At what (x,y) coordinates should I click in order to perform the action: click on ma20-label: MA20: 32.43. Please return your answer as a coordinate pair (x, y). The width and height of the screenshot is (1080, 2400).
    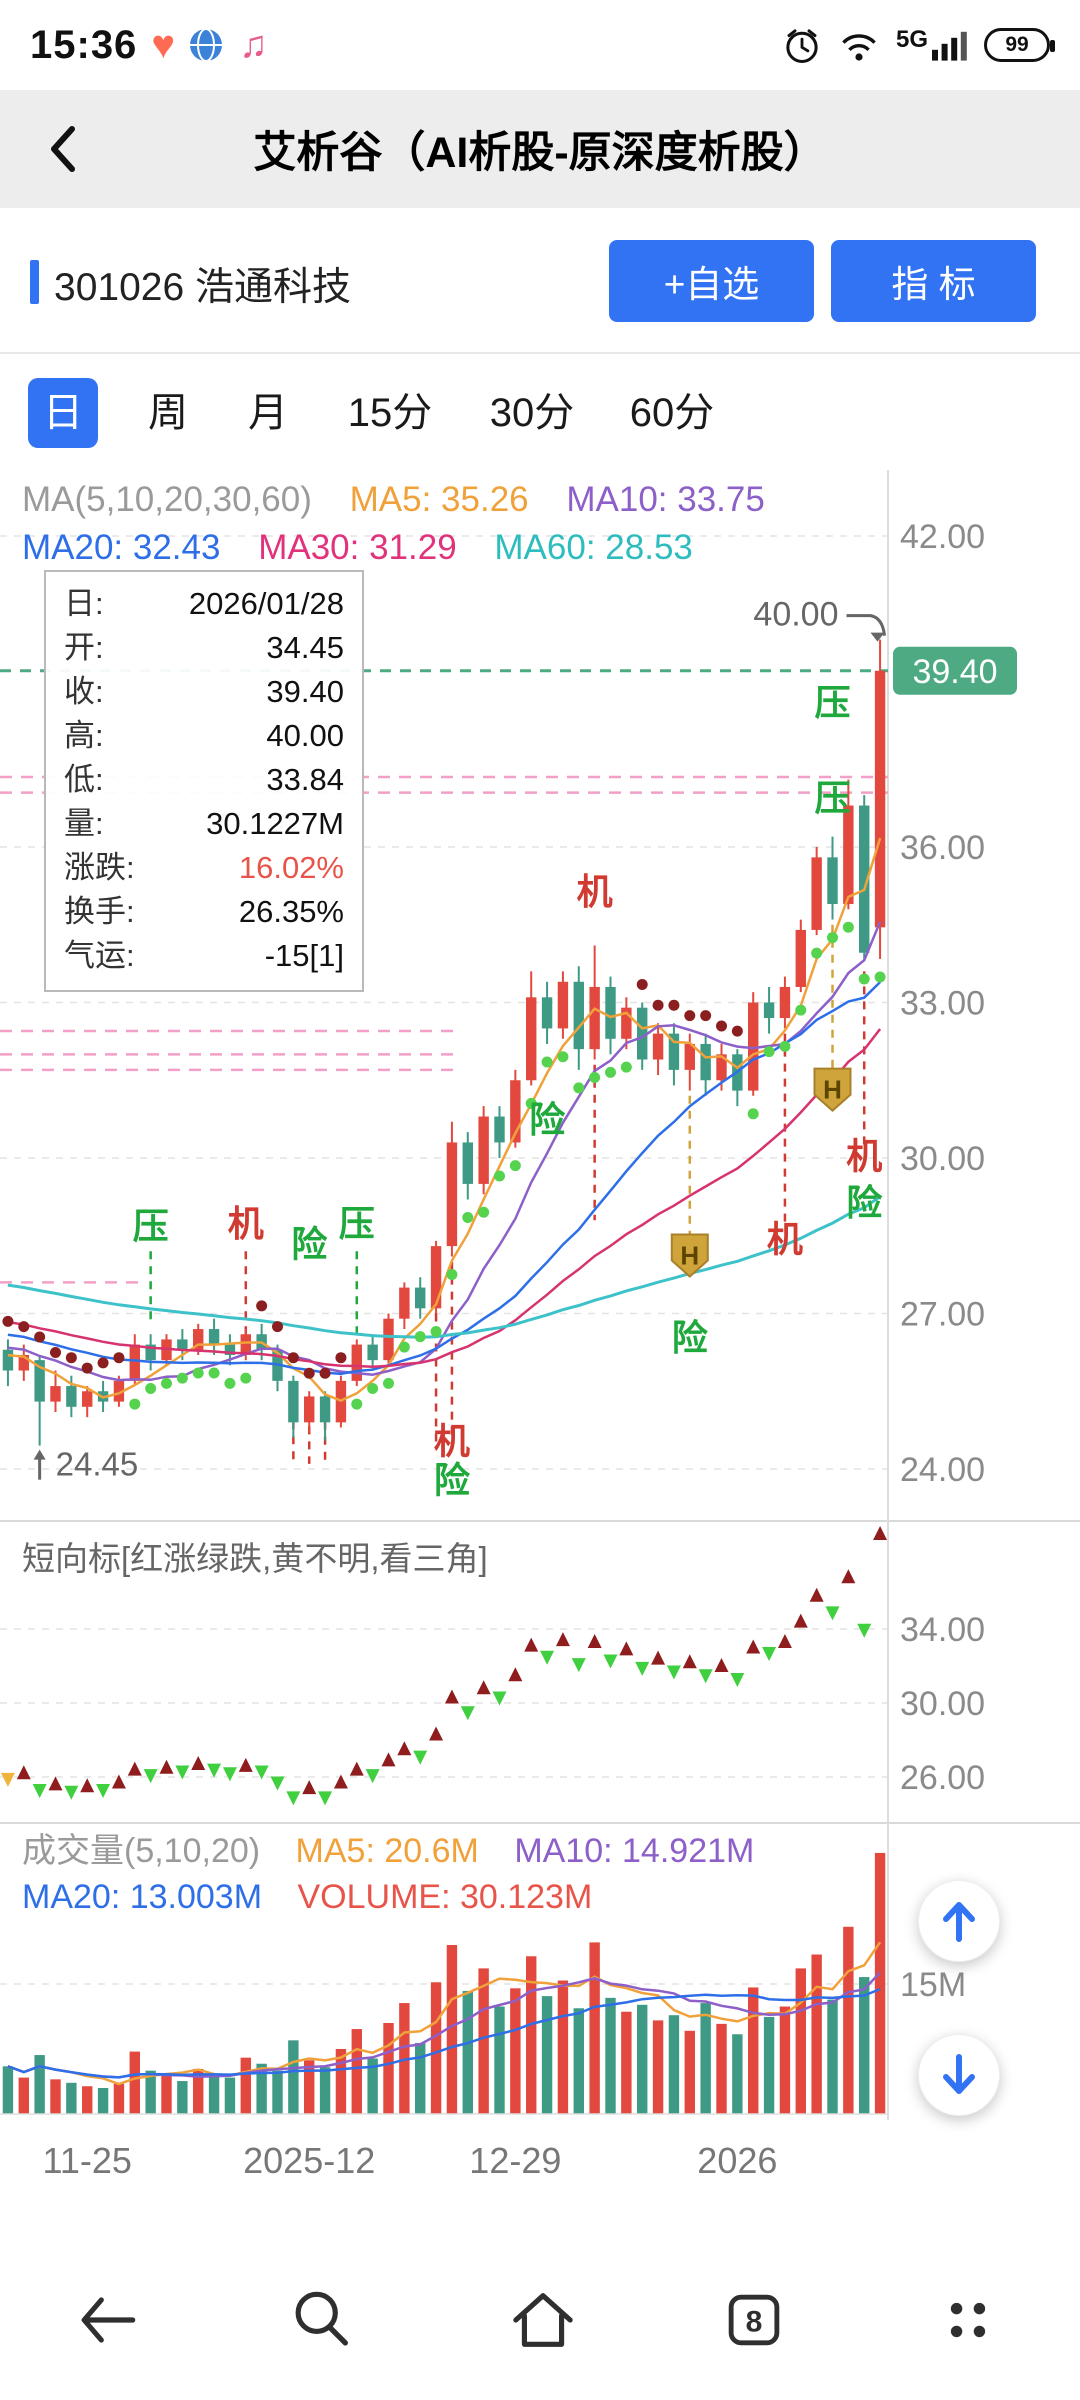
    Looking at the image, I should click on (121, 547).